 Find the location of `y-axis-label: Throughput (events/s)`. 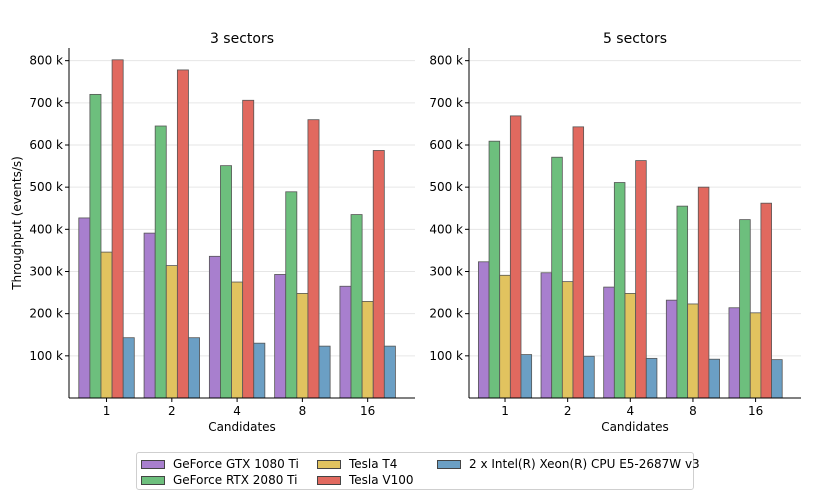

y-axis-label: Throughput (events/s) is located at coordinates (17, 223).